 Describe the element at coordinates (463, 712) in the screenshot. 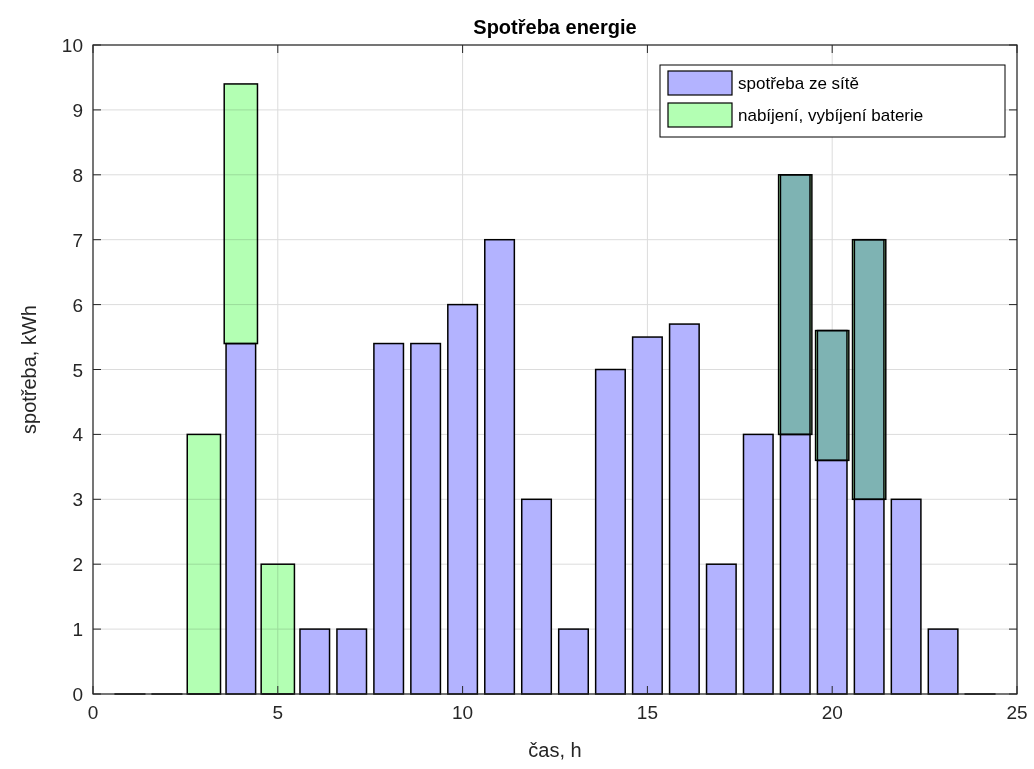

I see `x-tick-label: 10` at that location.